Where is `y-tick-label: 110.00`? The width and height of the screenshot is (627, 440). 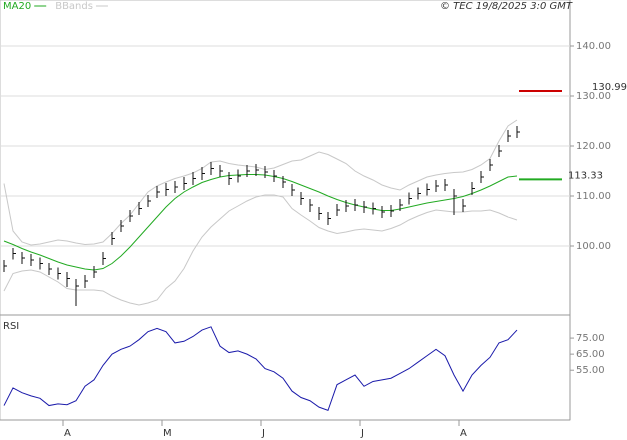 y-tick-label: 110.00 is located at coordinates (593, 196).